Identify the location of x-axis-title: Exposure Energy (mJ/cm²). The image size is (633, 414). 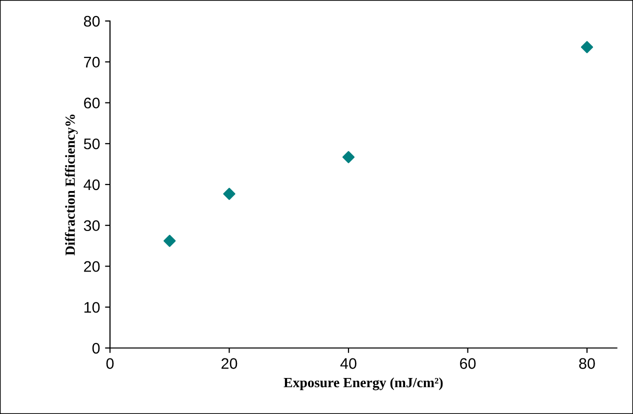
(363, 384).